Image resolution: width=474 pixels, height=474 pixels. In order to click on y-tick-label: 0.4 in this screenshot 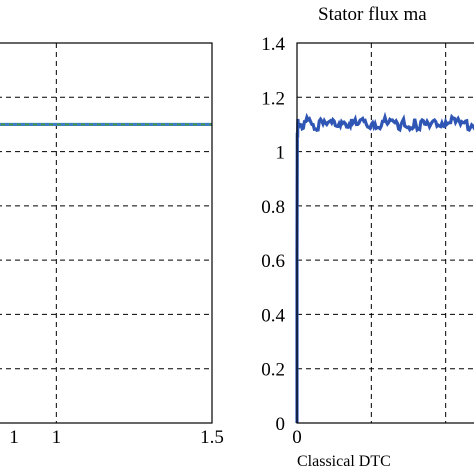, I will do `click(273, 315)`.